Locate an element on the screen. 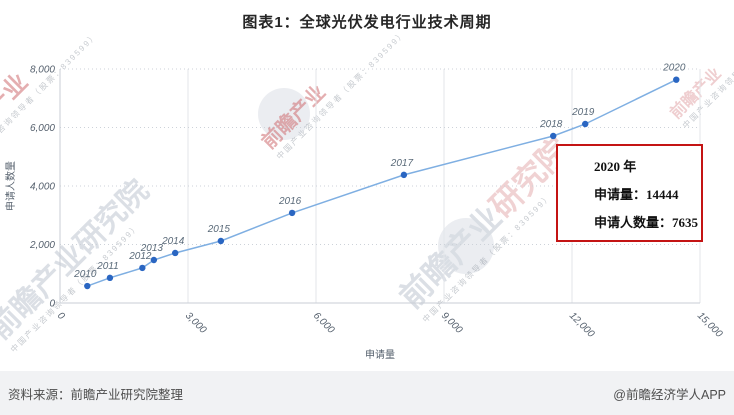 The width and height of the screenshot is (734, 415). data-point-2015 is located at coordinates (221, 241).